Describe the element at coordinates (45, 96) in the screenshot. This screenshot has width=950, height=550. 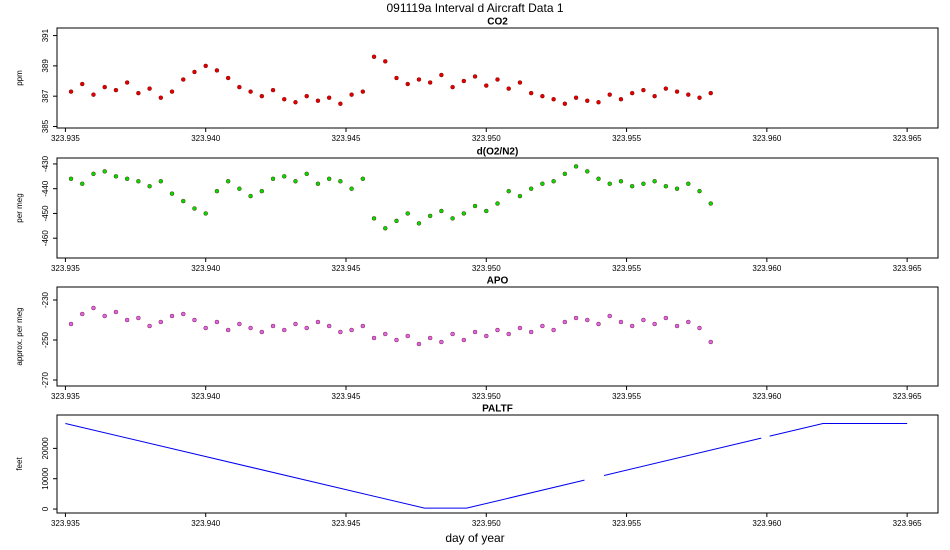
I see `y-tick-label: 387` at that location.